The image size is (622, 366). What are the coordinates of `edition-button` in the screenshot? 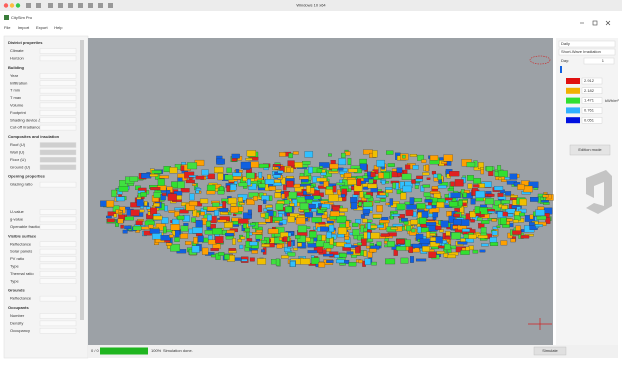 It's located at (590, 150).